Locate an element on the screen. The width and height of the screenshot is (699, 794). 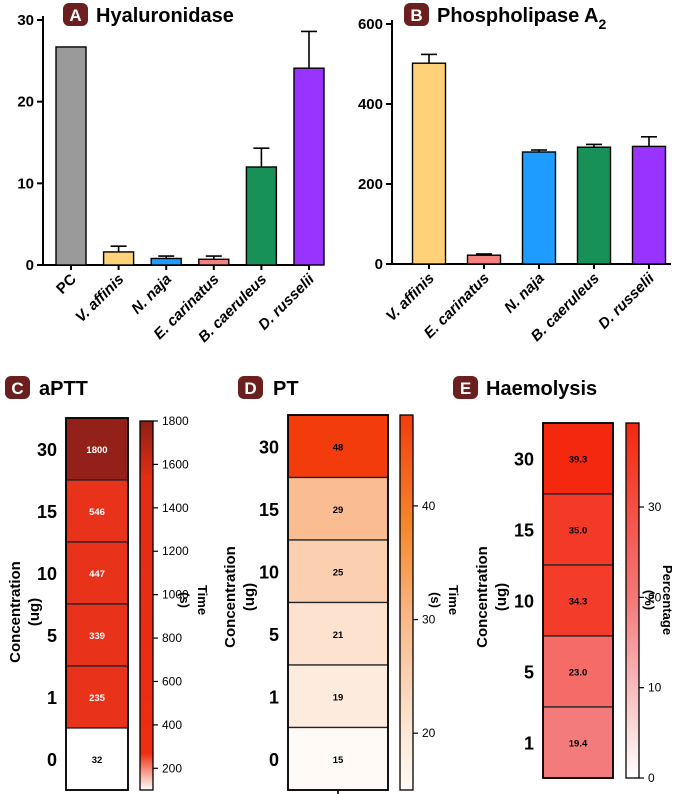
cell-value: 23.0 is located at coordinates (578, 673).